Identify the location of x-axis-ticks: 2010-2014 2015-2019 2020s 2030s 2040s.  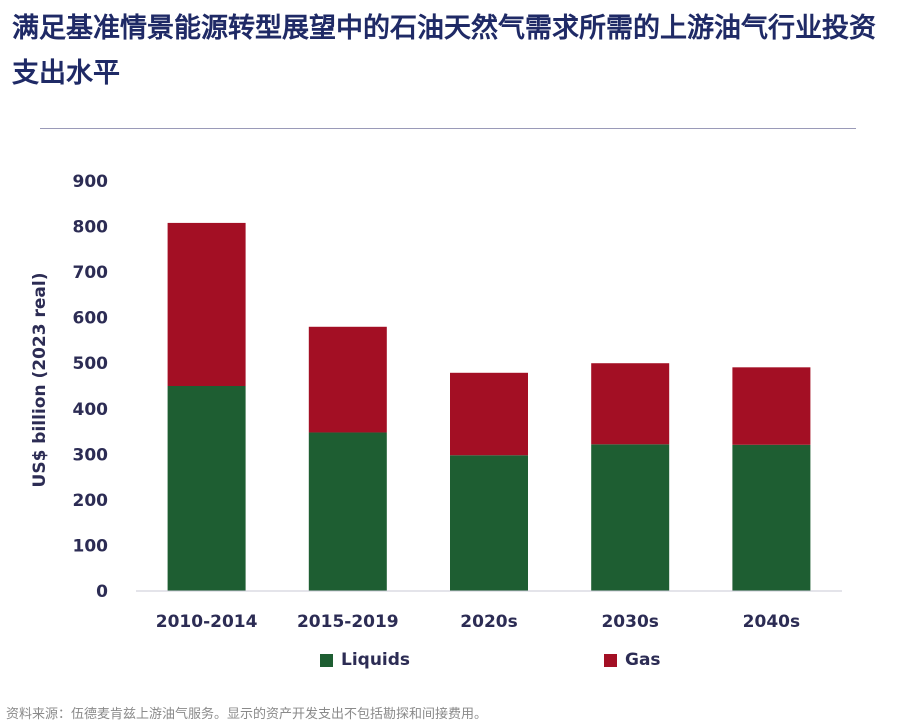
(478, 622).